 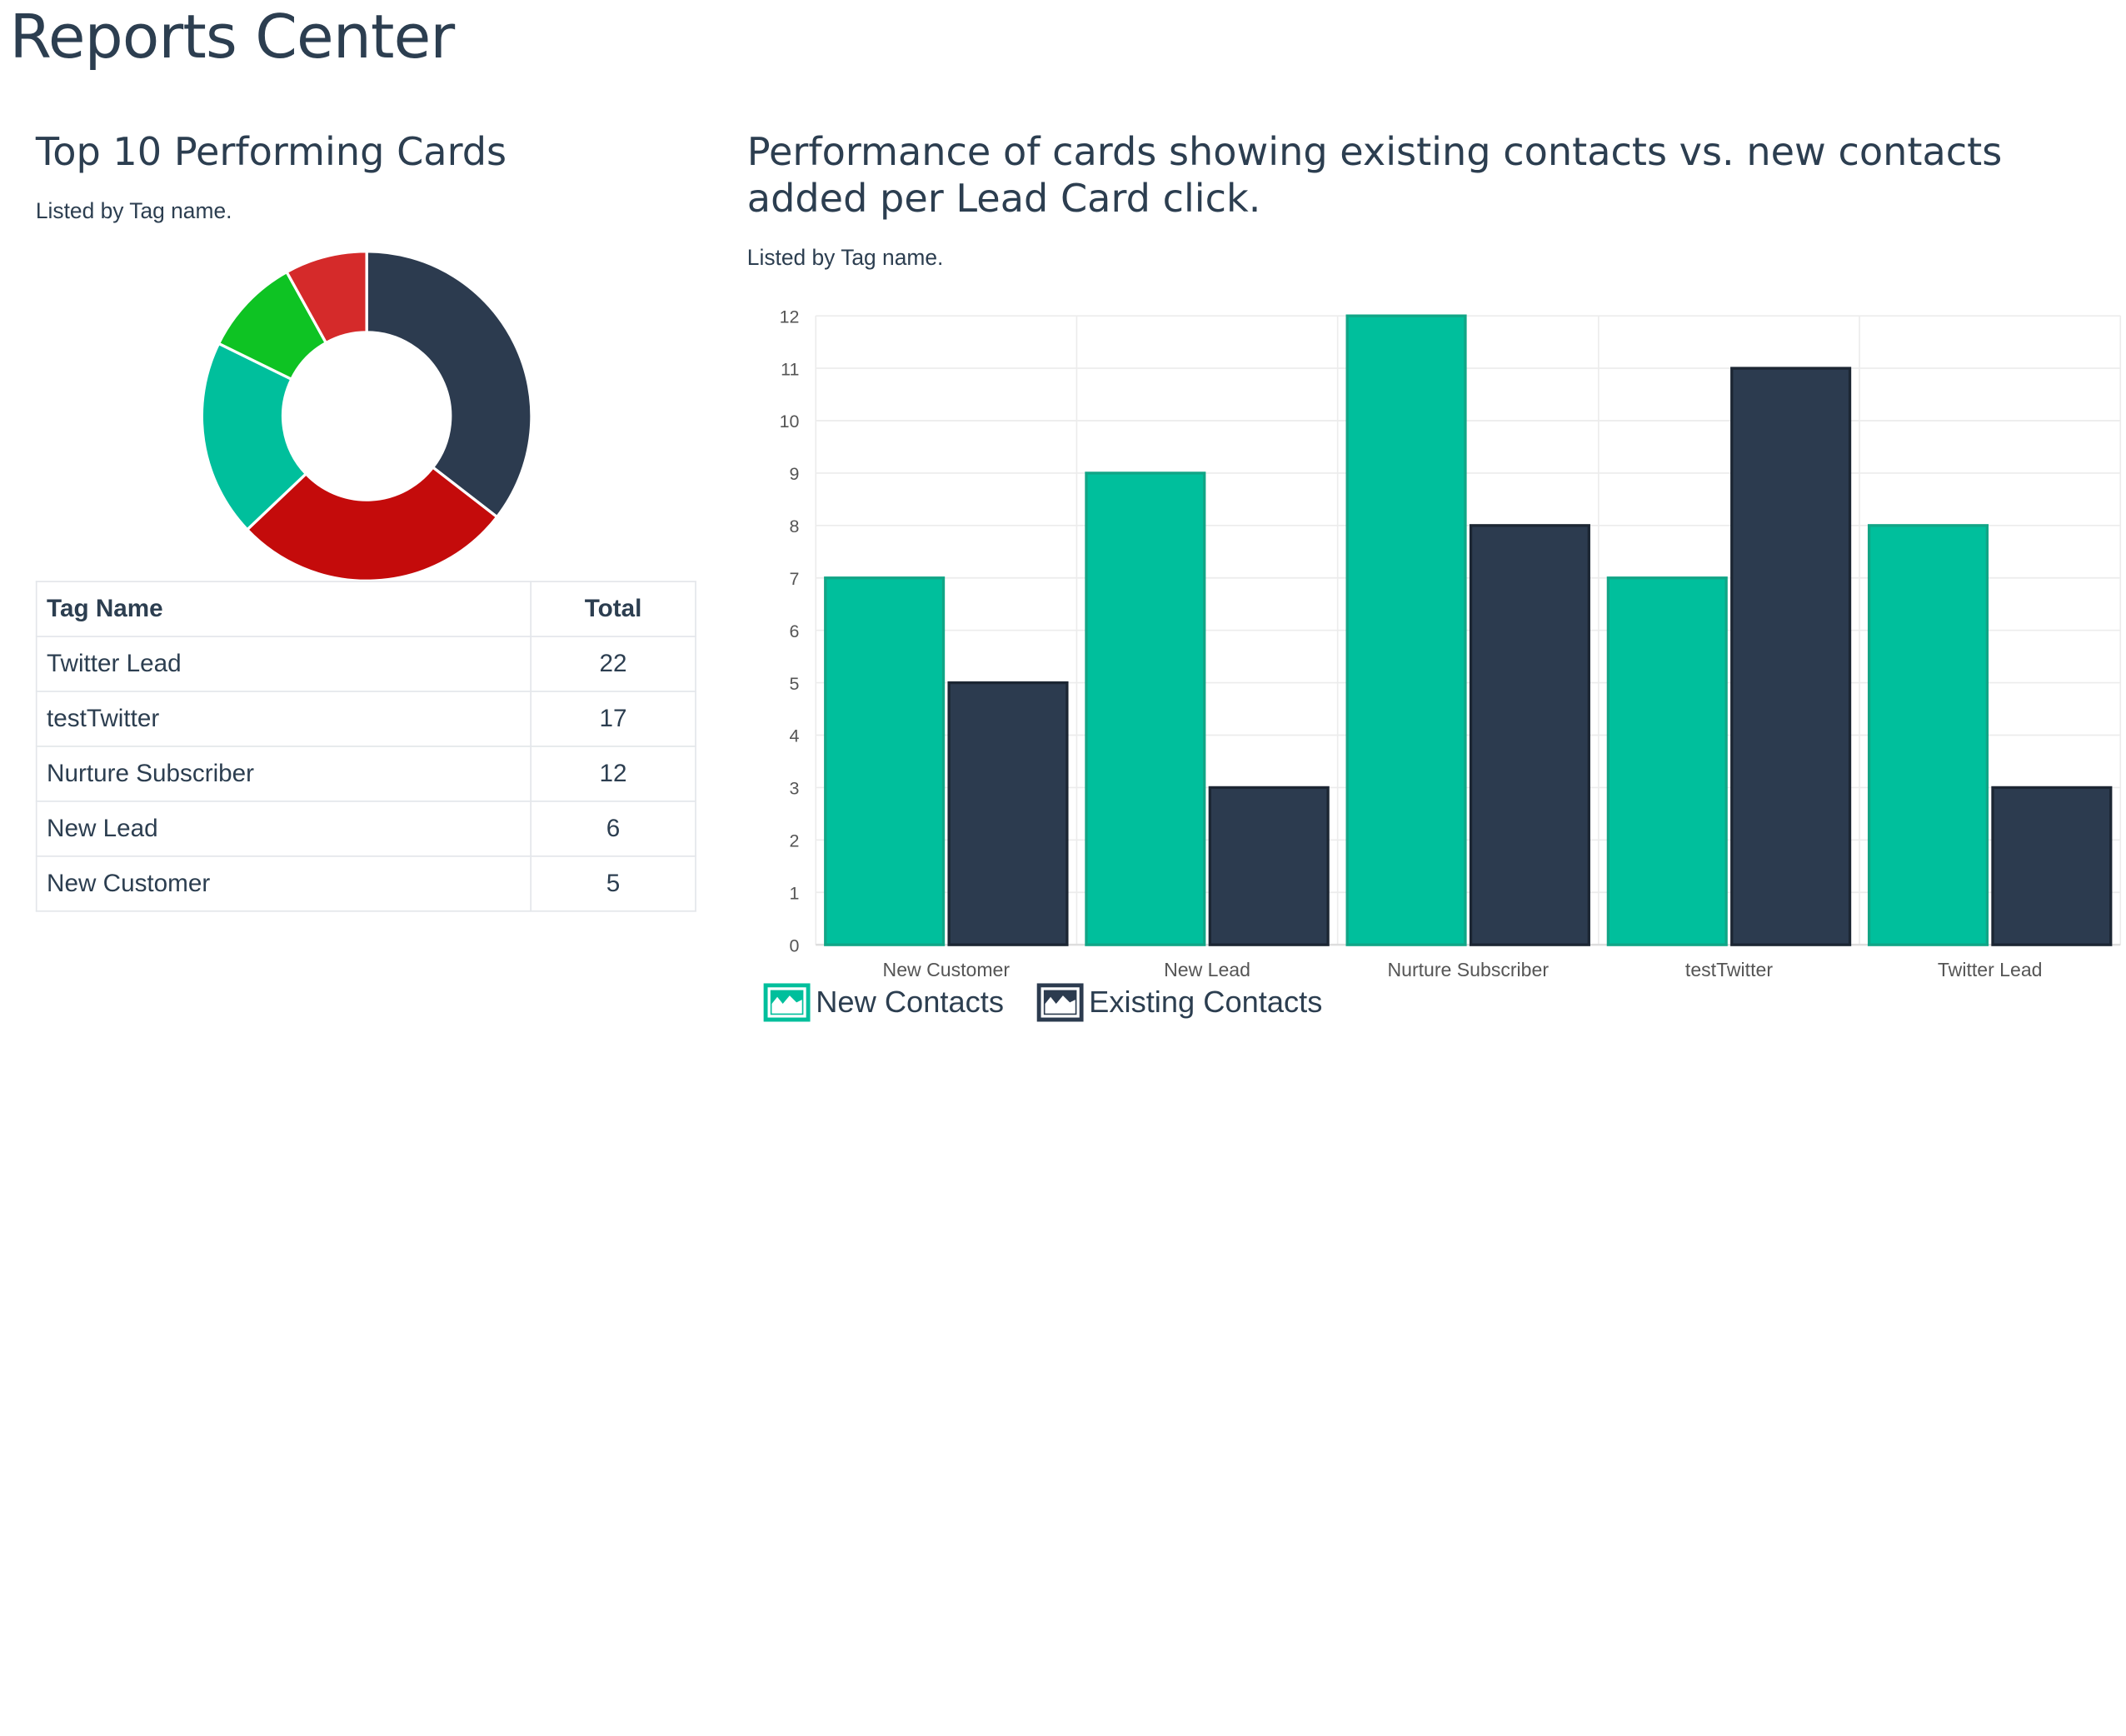 What do you see at coordinates (283, 664) in the screenshot?
I see `tag-name-cell: Twitter Lead` at bounding box center [283, 664].